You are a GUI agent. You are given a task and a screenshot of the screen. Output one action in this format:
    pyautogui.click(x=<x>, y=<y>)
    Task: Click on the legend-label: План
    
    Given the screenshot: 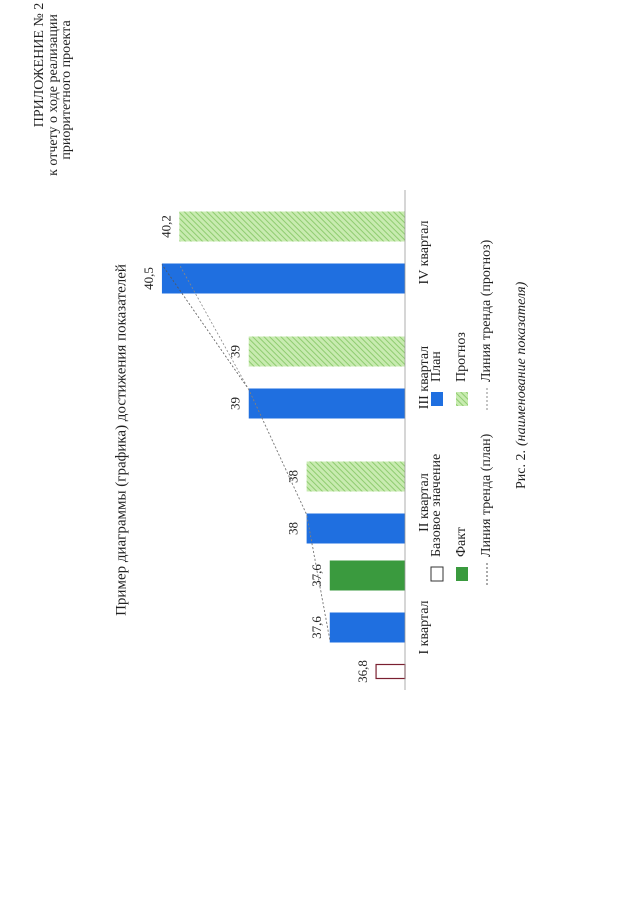 What is the action you would take?
    pyautogui.click(x=436, y=366)
    